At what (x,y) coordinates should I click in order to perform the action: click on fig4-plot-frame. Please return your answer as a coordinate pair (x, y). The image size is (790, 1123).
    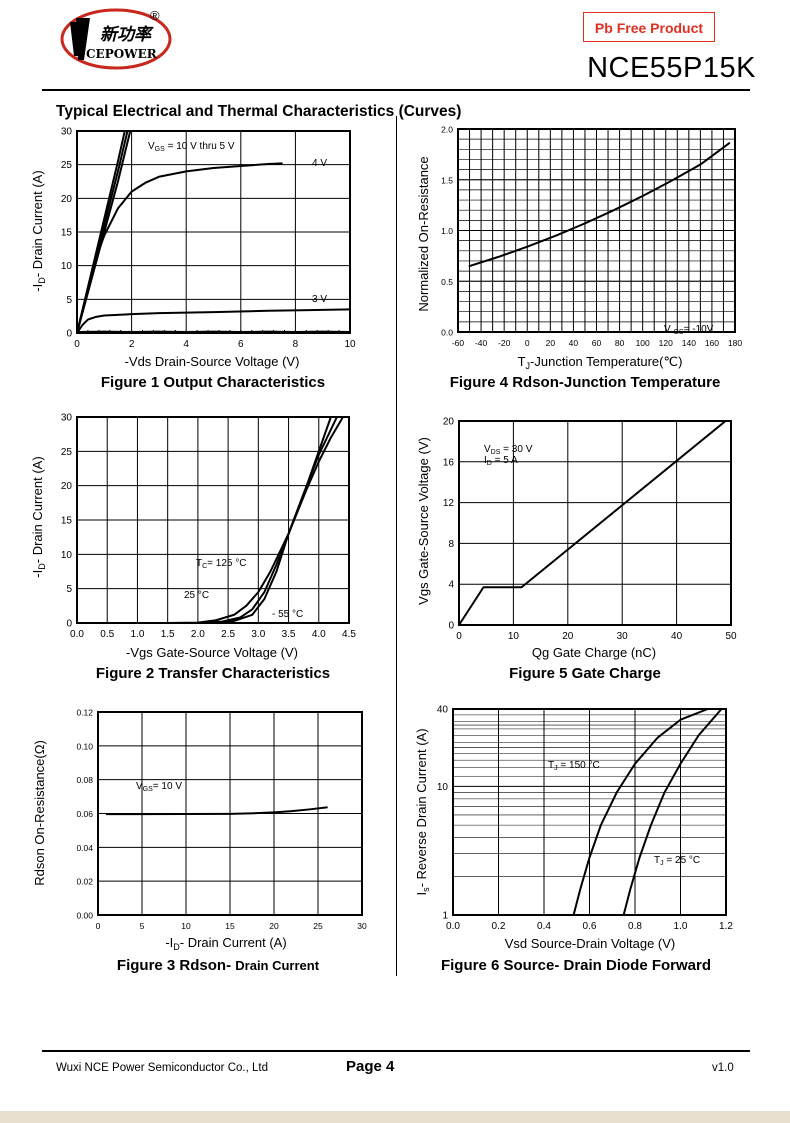
    Looking at the image, I should click on (596, 230).